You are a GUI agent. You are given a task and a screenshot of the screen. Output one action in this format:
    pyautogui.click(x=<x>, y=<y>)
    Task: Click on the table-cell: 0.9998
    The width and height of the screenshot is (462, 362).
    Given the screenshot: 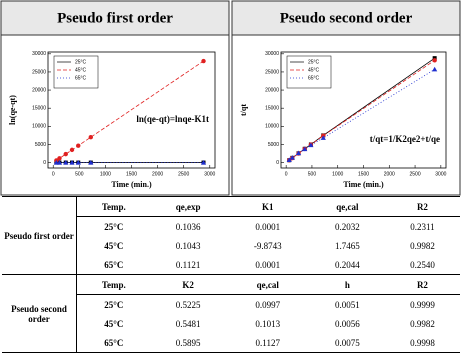 What is the action you would take?
    pyautogui.click(x=422, y=343)
    